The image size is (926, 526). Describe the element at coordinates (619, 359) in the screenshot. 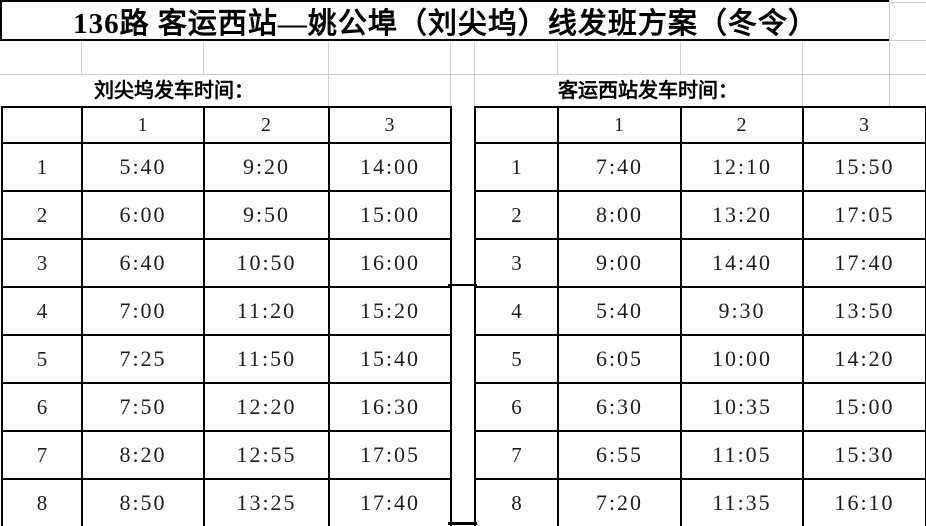

I see `time-cell: 6:05` at that location.